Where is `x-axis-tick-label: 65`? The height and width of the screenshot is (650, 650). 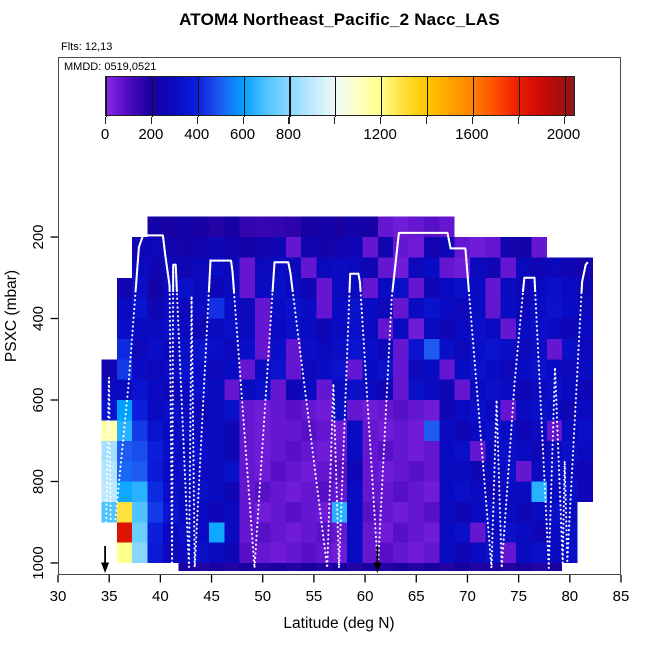 x-axis-tick-label: 65 is located at coordinates (416, 596).